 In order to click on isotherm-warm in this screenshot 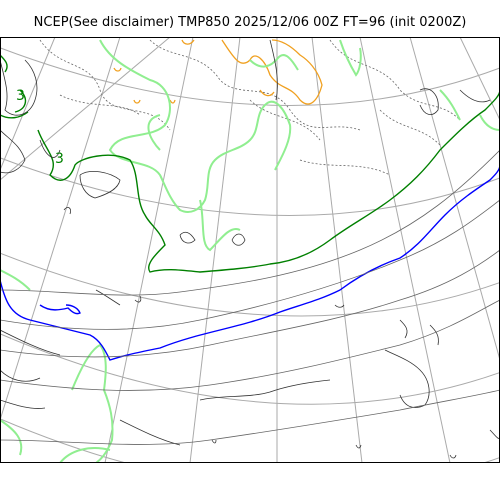, I will do `click(218, 72)`.